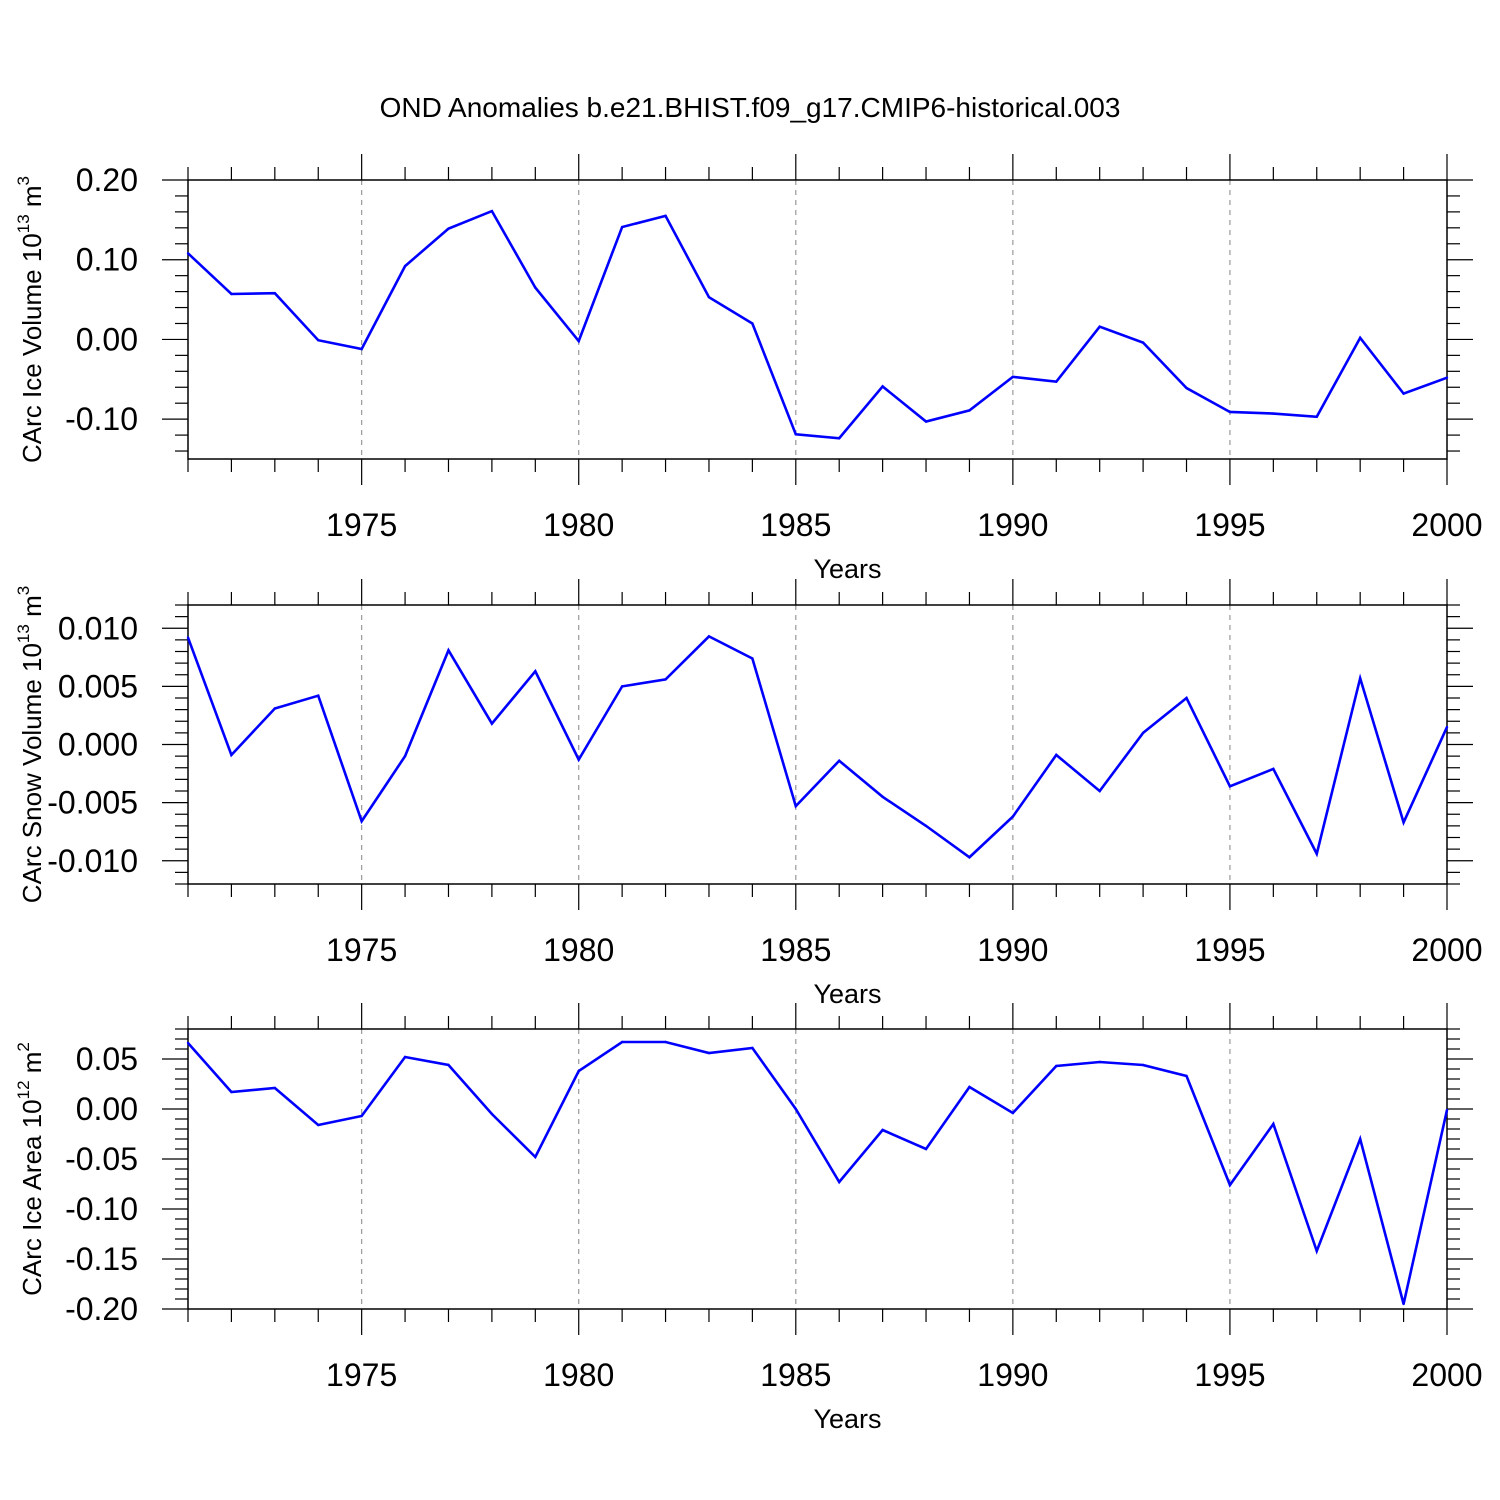 The width and height of the screenshot is (1500, 1500). Describe the element at coordinates (98, 745) in the screenshot. I see `y-tick-label: 0.000` at that location.